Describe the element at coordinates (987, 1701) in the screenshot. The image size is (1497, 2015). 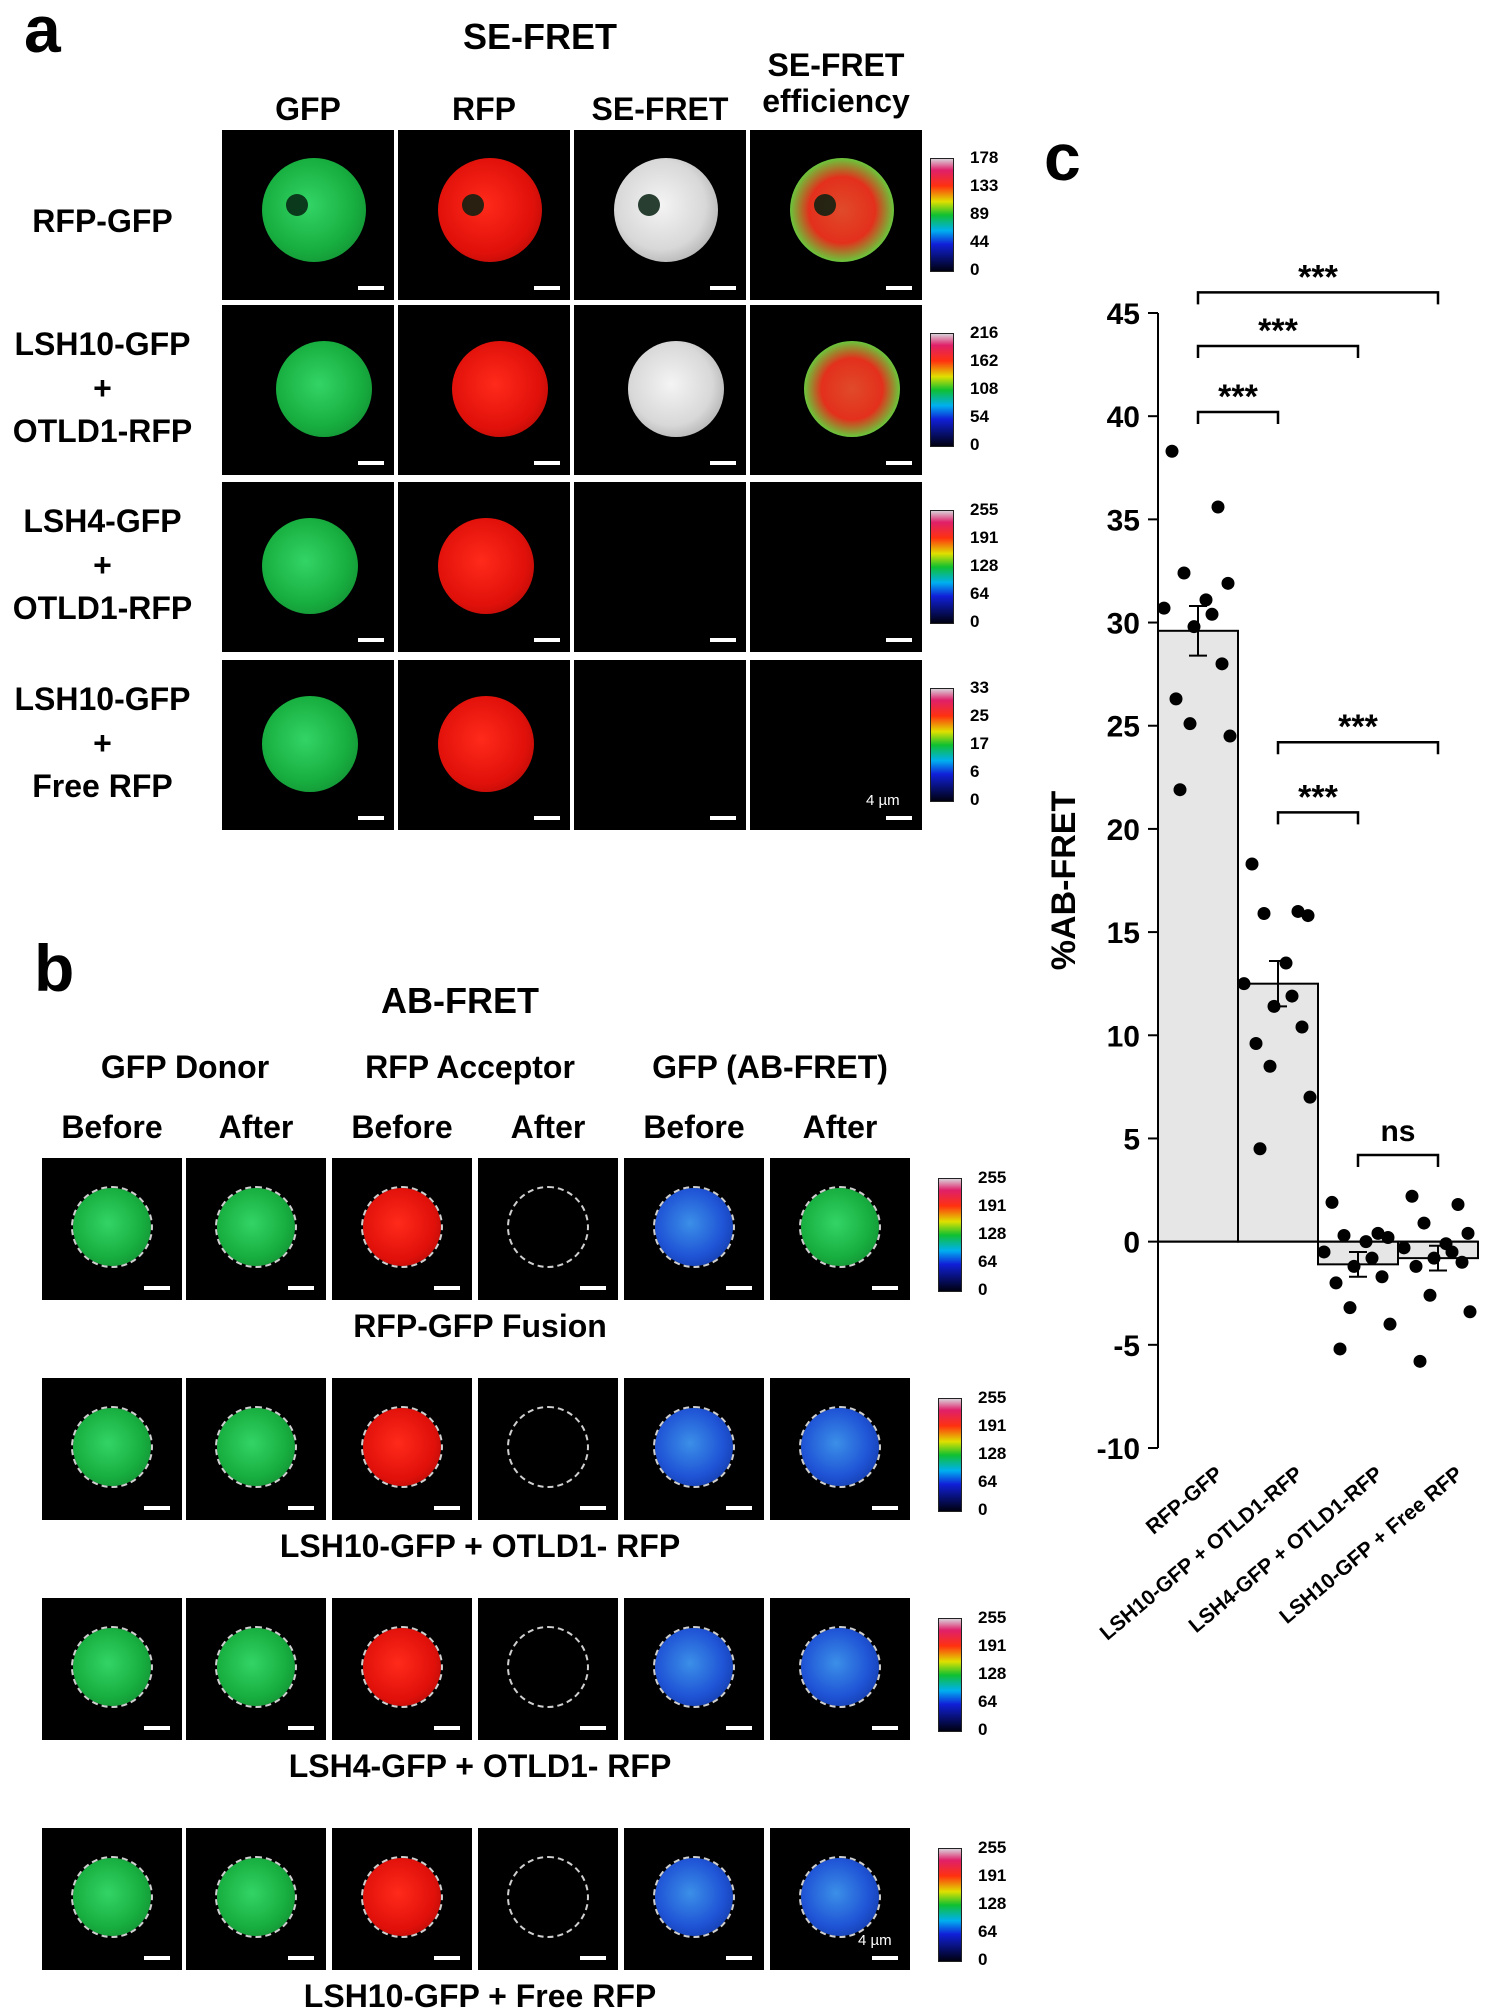
I see `panel-b-colorbar-tick-2-3: 64` at that location.